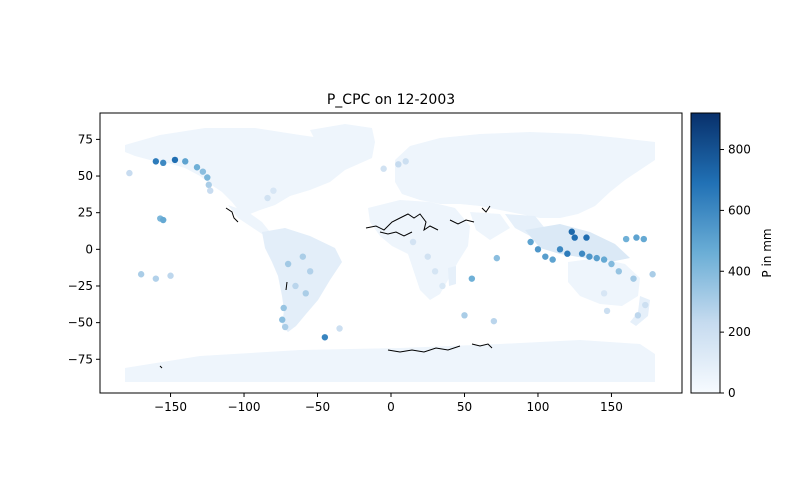 The height and width of the screenshot is (500, 800). Describe the element at coordinates (391, 100) in the screenshot. I see `chart-title: P_CPC on 12-2003` at that location.